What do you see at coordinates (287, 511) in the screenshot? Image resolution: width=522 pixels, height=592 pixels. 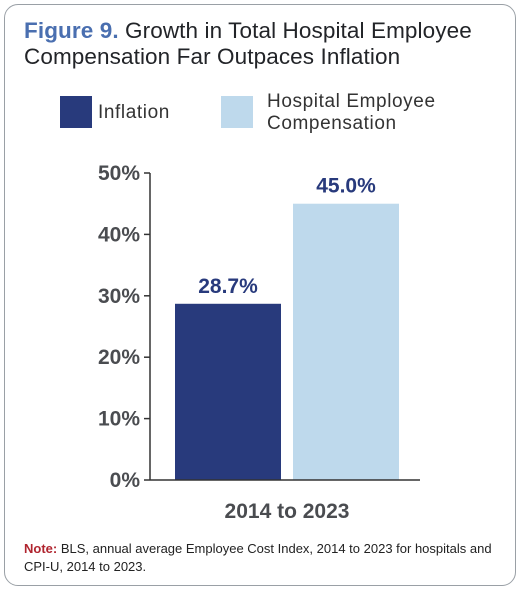 I see `x-category-label: 2014 to 2023` at bounding box center [287, 511].